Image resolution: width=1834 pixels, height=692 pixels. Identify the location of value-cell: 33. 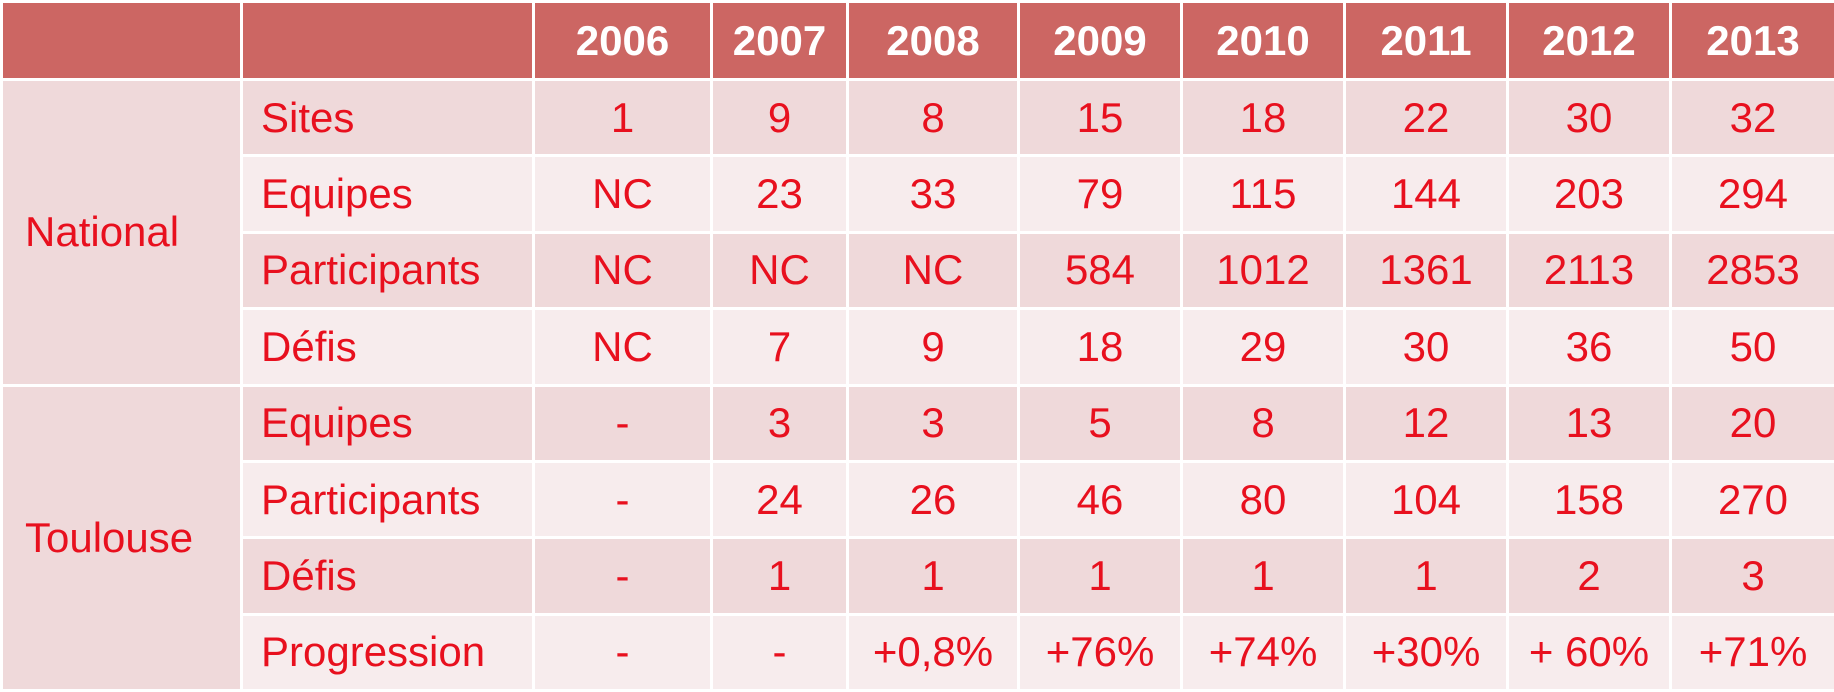
(933, 194).